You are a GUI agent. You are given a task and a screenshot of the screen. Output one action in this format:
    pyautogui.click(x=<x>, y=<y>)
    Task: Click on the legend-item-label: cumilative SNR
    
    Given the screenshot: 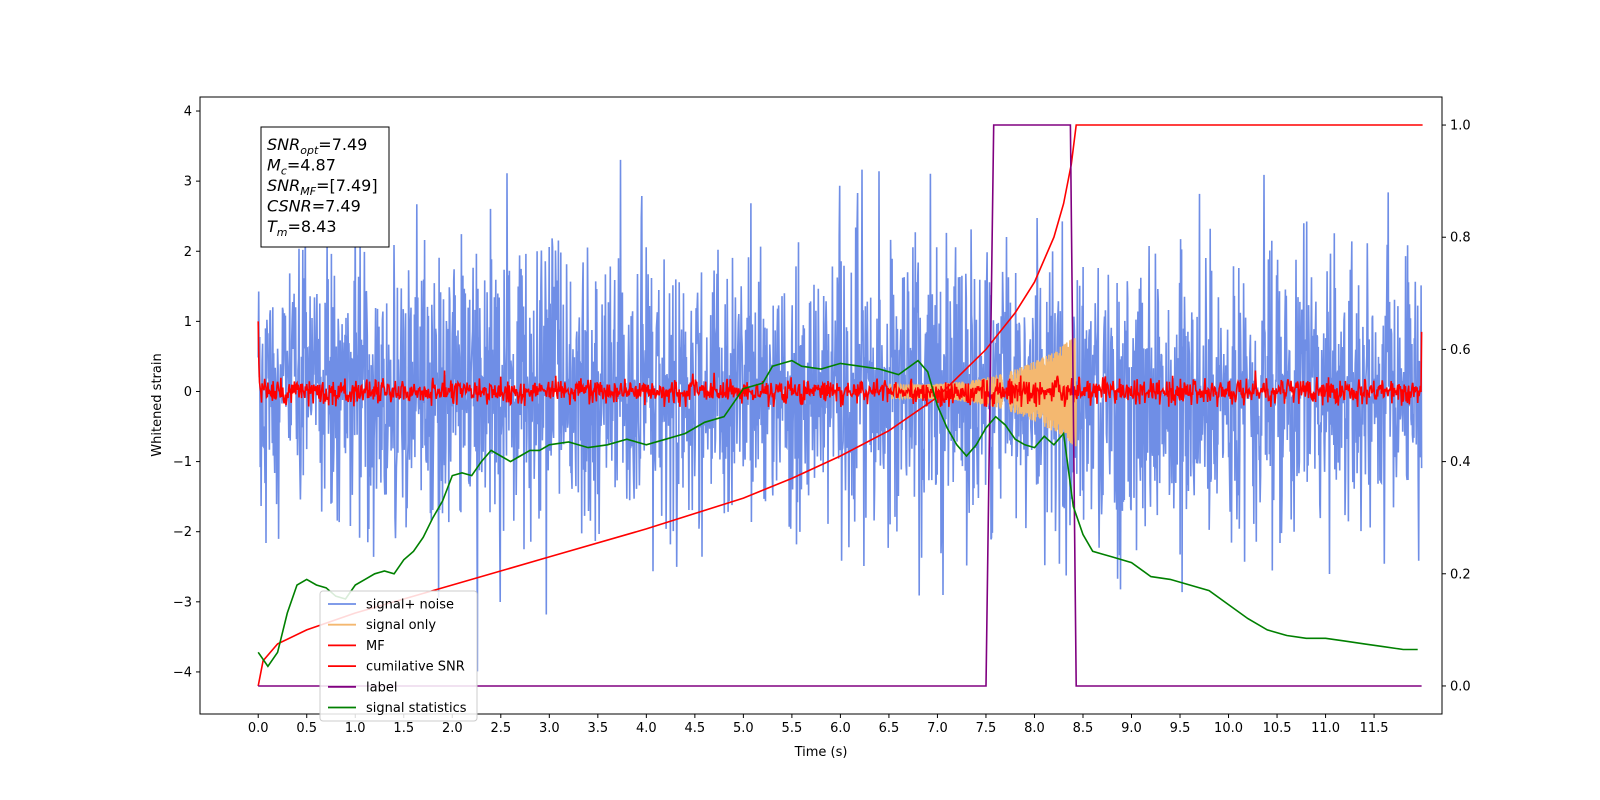 What is the action you would take?
    pyautogui.click(x=415, y=667)
    